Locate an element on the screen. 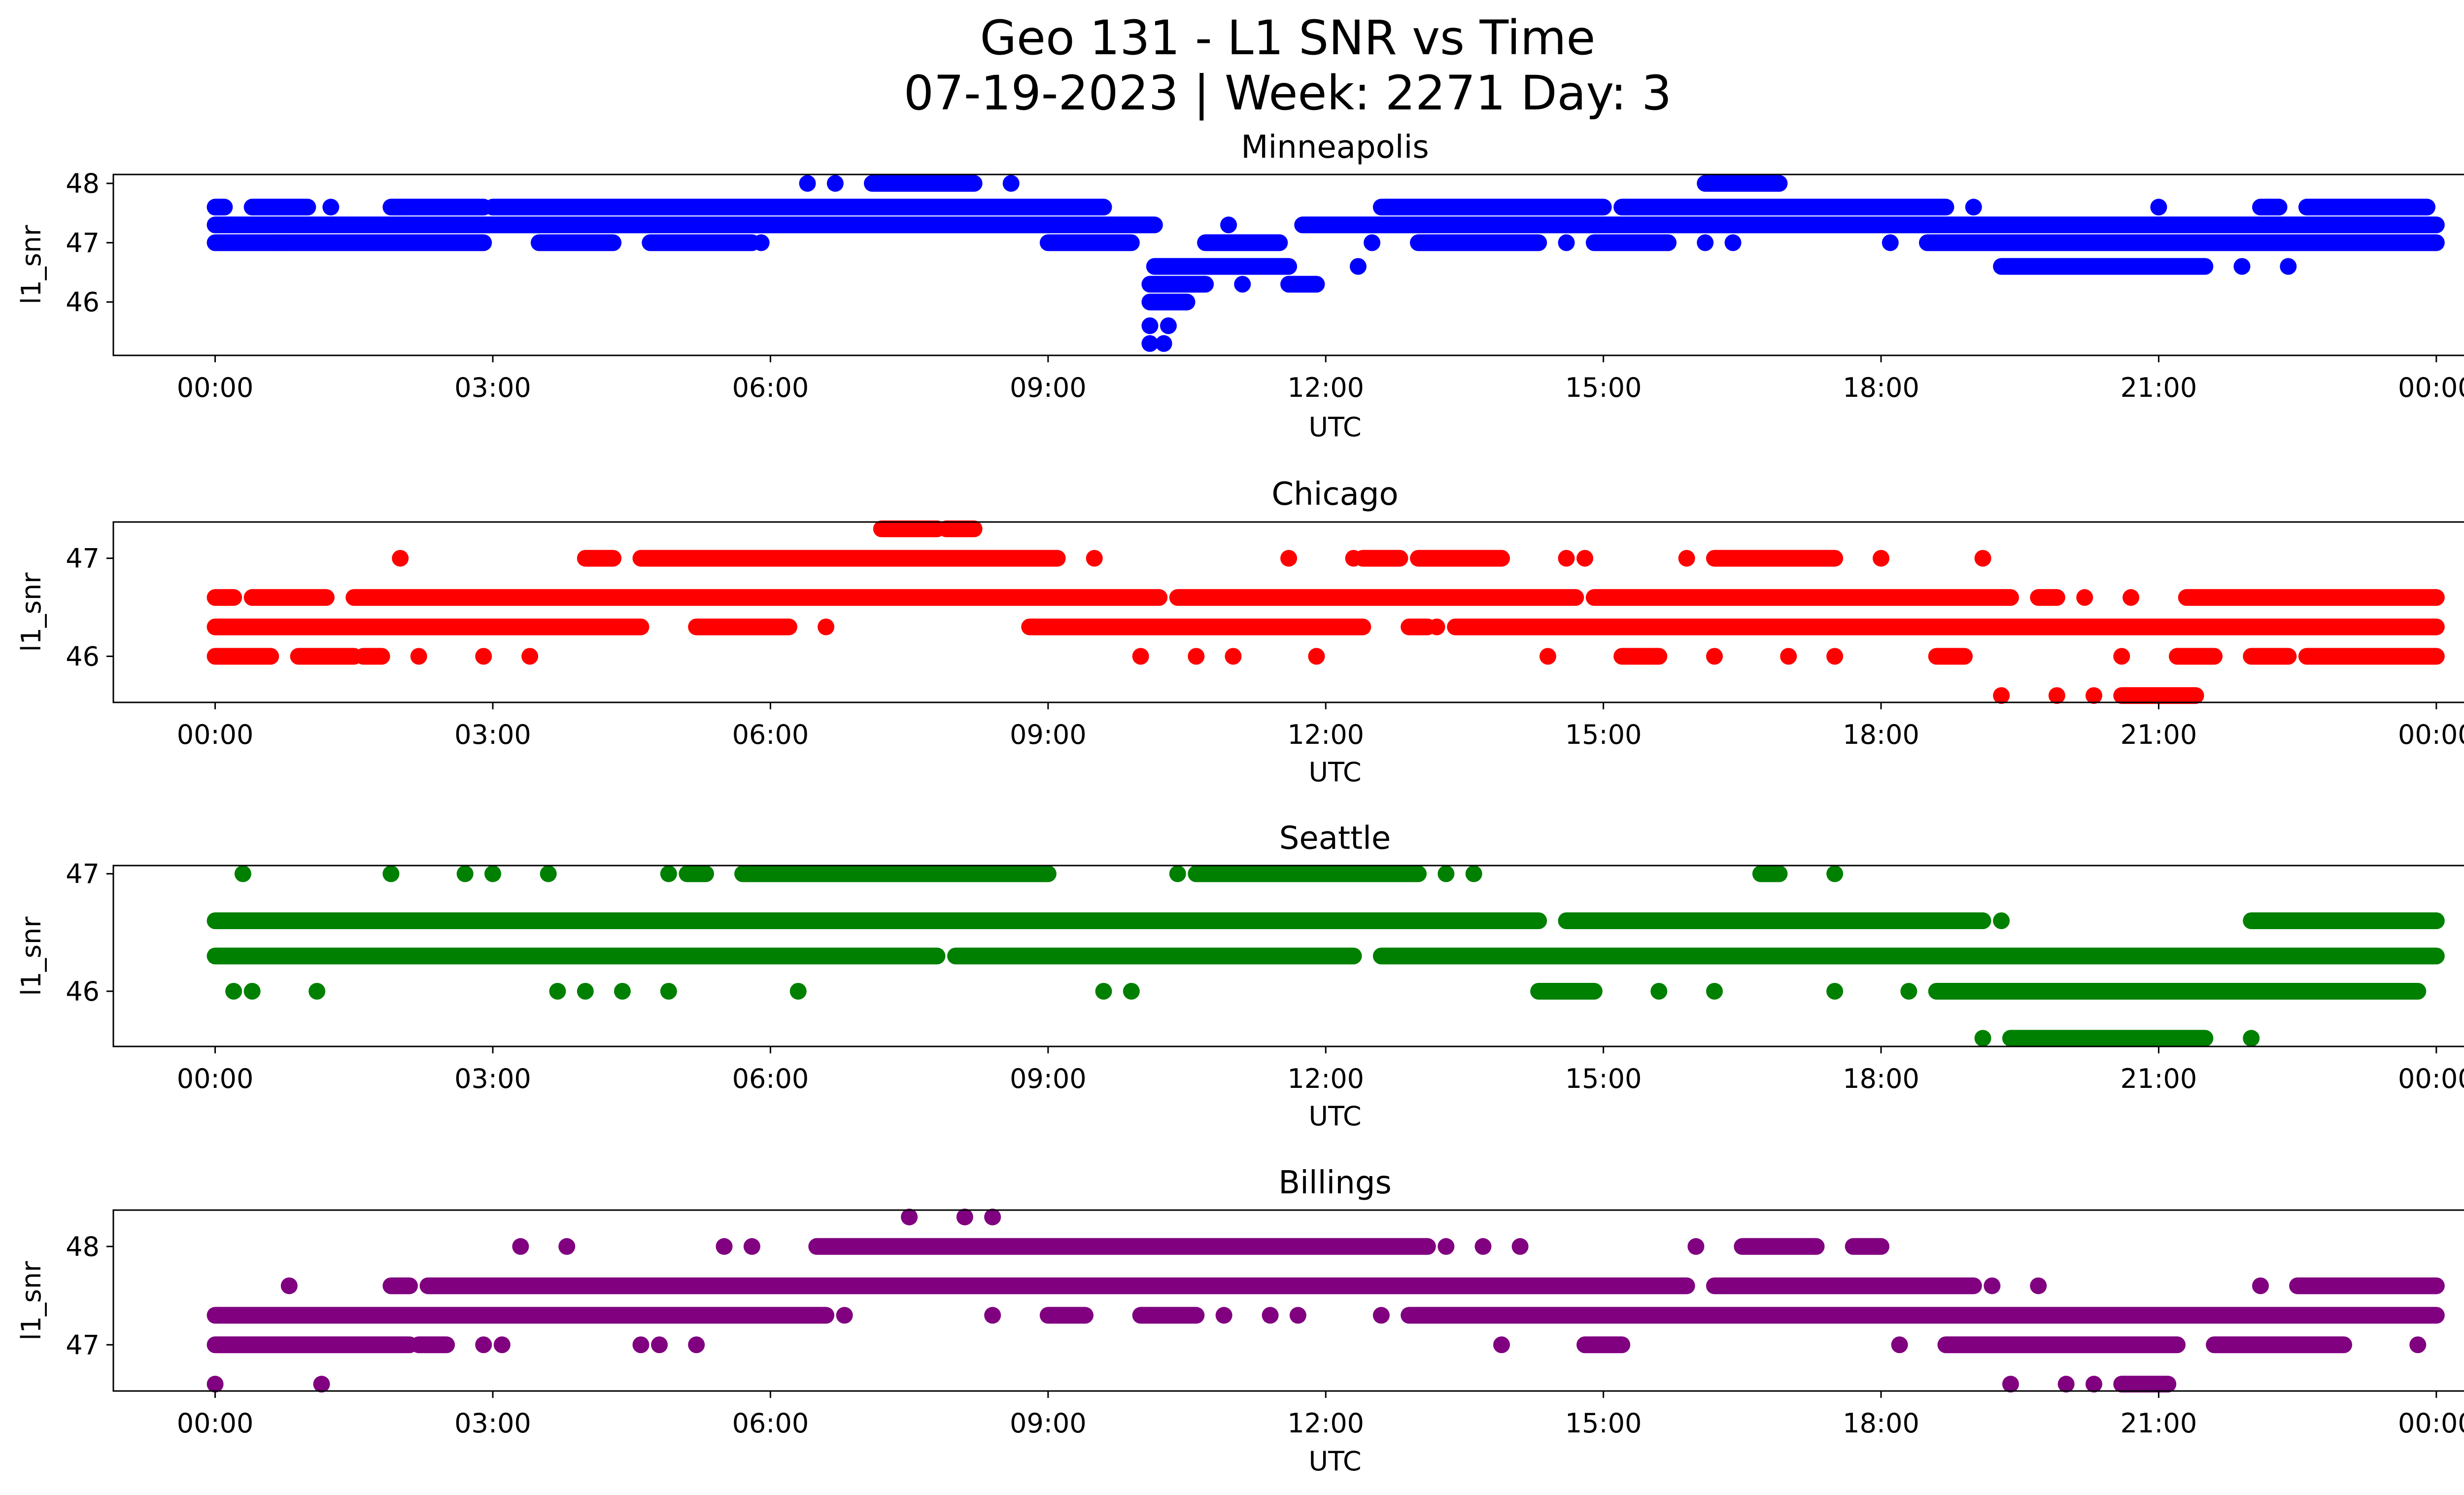 The height and width of the screenshot is (1495, 2464). plot-frame is located at coordinates (1288, 956).